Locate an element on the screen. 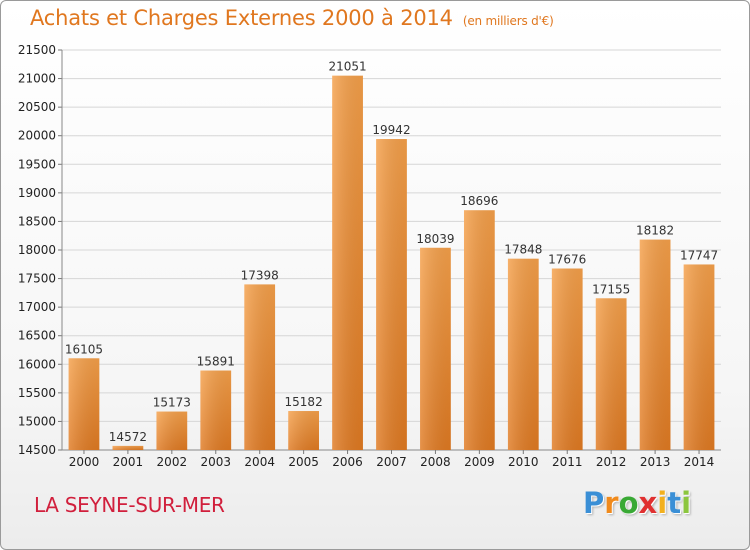 This screenshot has width=750, height=550. value-label: 17398 is located at coordinates (260, 275).